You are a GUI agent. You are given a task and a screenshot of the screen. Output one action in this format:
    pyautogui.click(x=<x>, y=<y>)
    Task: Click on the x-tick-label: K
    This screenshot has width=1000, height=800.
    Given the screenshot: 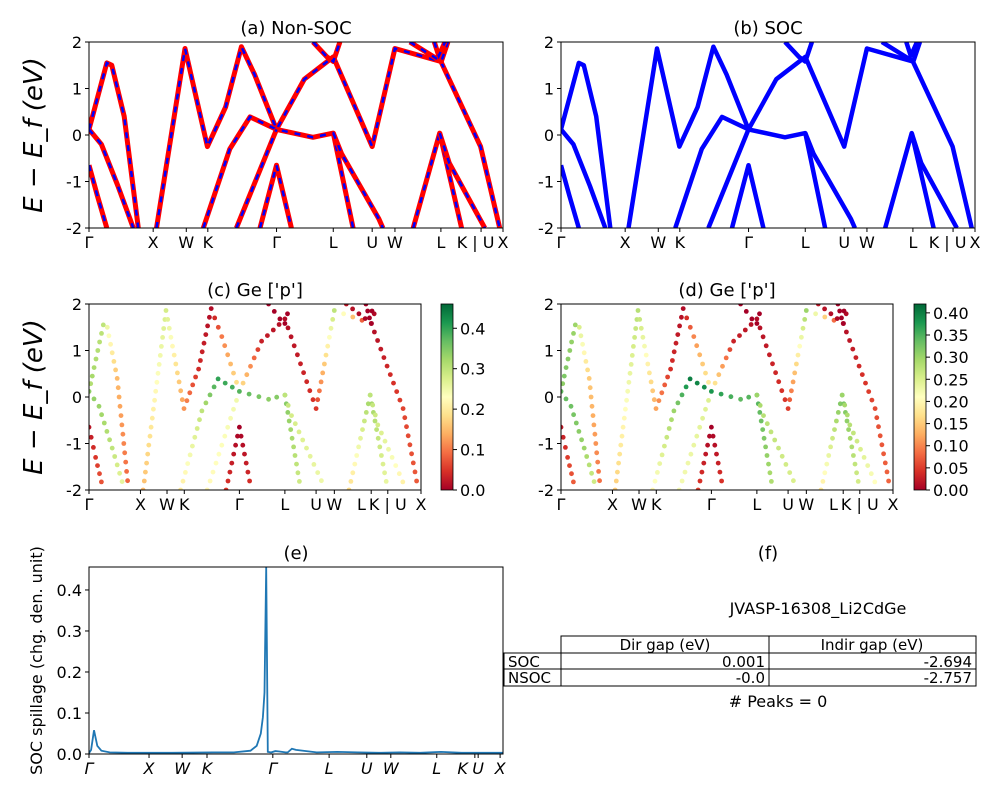 What is the action you would take?
    pyautogui.click(x=680, y=242)
    